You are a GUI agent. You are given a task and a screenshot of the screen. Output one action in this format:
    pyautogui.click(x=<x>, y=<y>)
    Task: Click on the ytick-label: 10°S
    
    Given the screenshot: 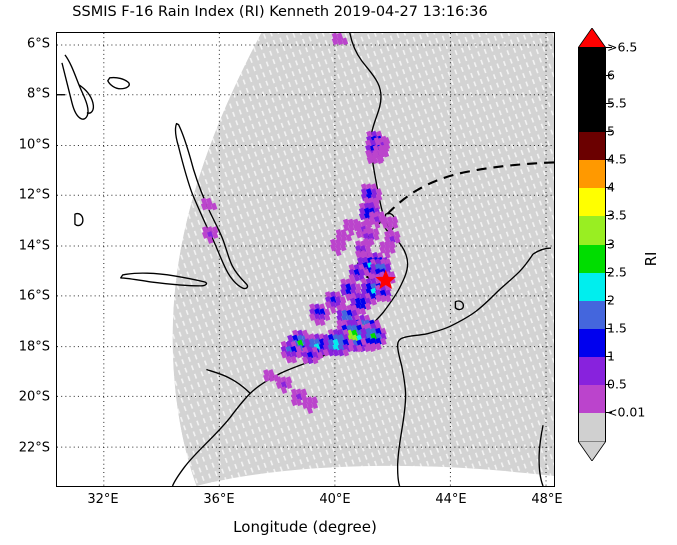 What is the action you would take?
    pyautogui.click(x=34, y=145)
    